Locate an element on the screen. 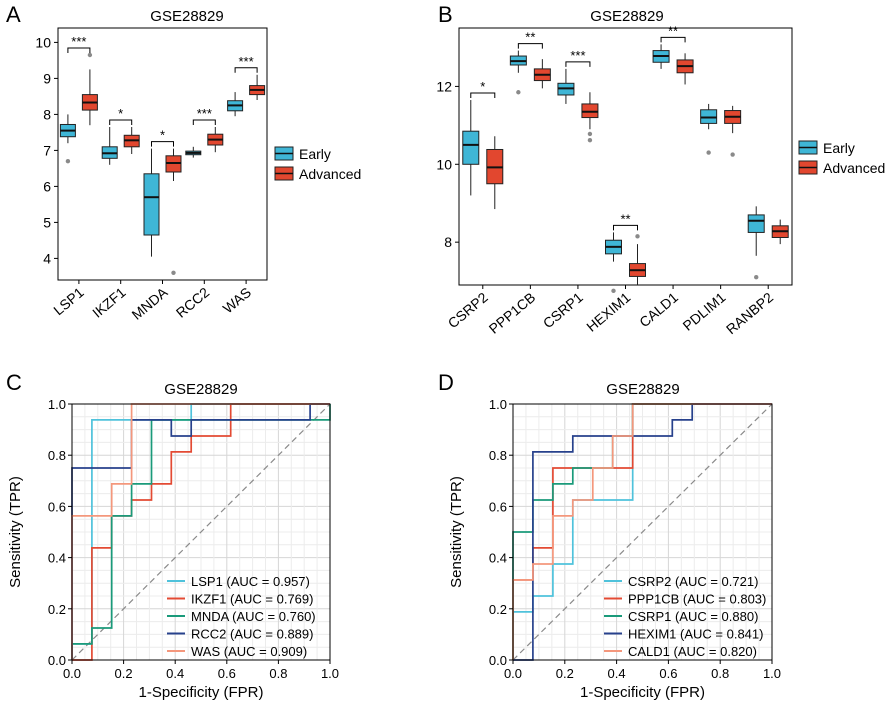 Image resolution: width=886 pixels, height=710 pixels. x-tick-label: WAS is located at coordinates (237, 300).